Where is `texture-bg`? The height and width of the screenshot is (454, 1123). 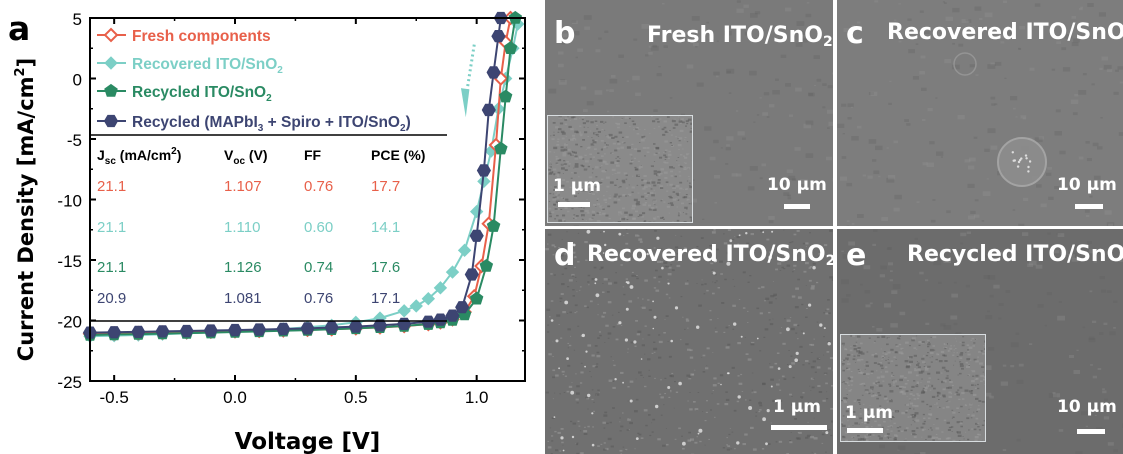
texture-bg is located at coordinates (913, 388).